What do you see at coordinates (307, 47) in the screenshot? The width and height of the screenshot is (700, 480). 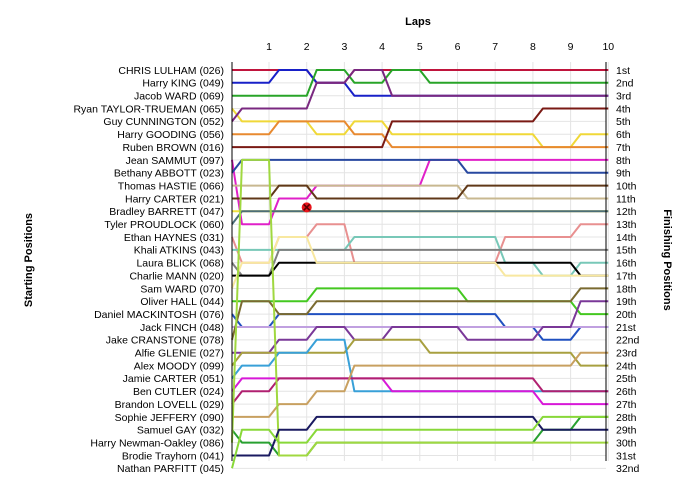 I see `x-tick-label: 2` at bounding box center [307, 47].